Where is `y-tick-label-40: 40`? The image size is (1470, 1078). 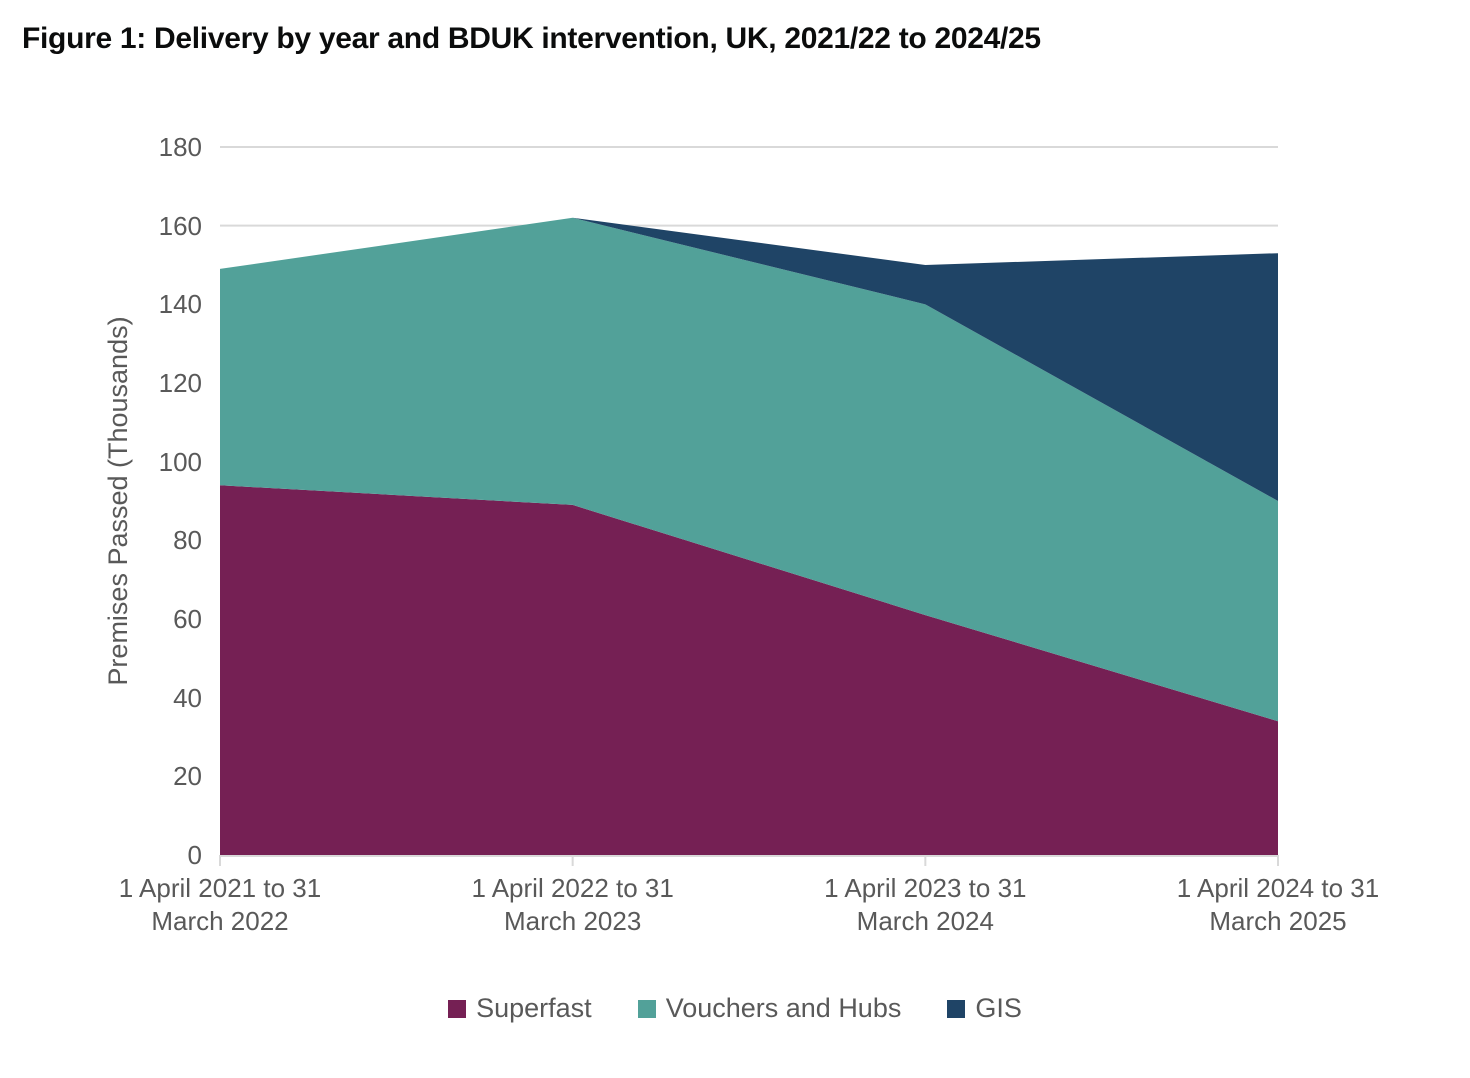
y-tick-label-40: 40 is located at coordinates (187, 697).